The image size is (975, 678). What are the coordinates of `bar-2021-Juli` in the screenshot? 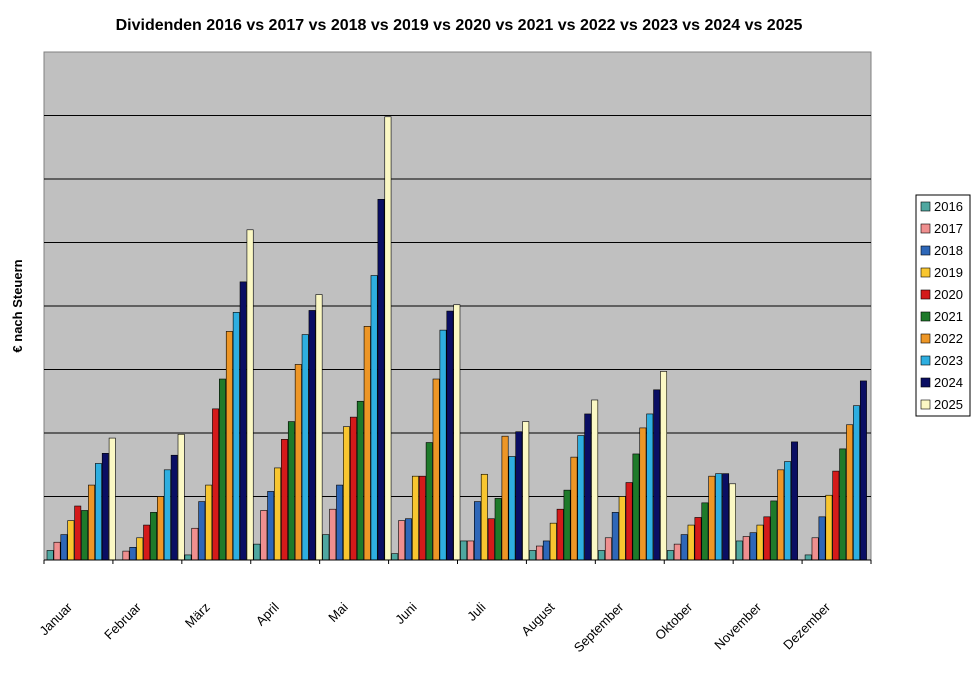 It's located at (498, 529).